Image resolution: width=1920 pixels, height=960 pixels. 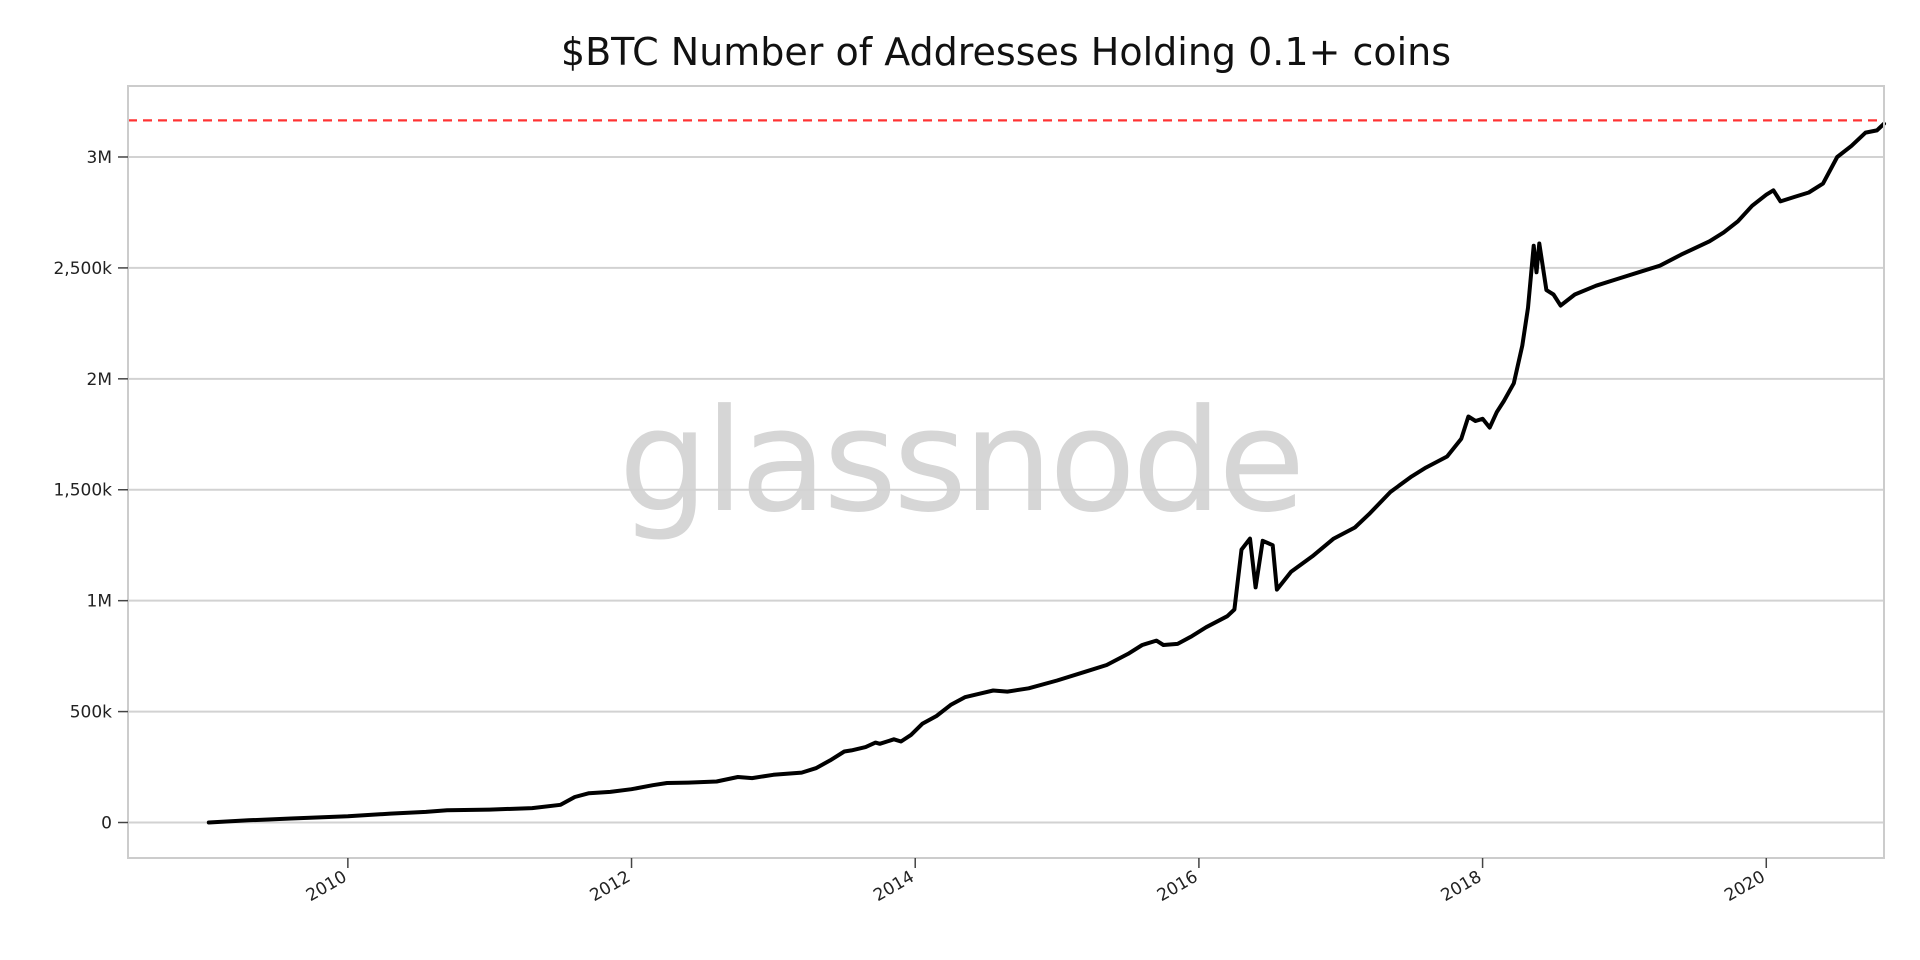 I want to click on y-tick-label: 3M, so click(x=99, y=158).